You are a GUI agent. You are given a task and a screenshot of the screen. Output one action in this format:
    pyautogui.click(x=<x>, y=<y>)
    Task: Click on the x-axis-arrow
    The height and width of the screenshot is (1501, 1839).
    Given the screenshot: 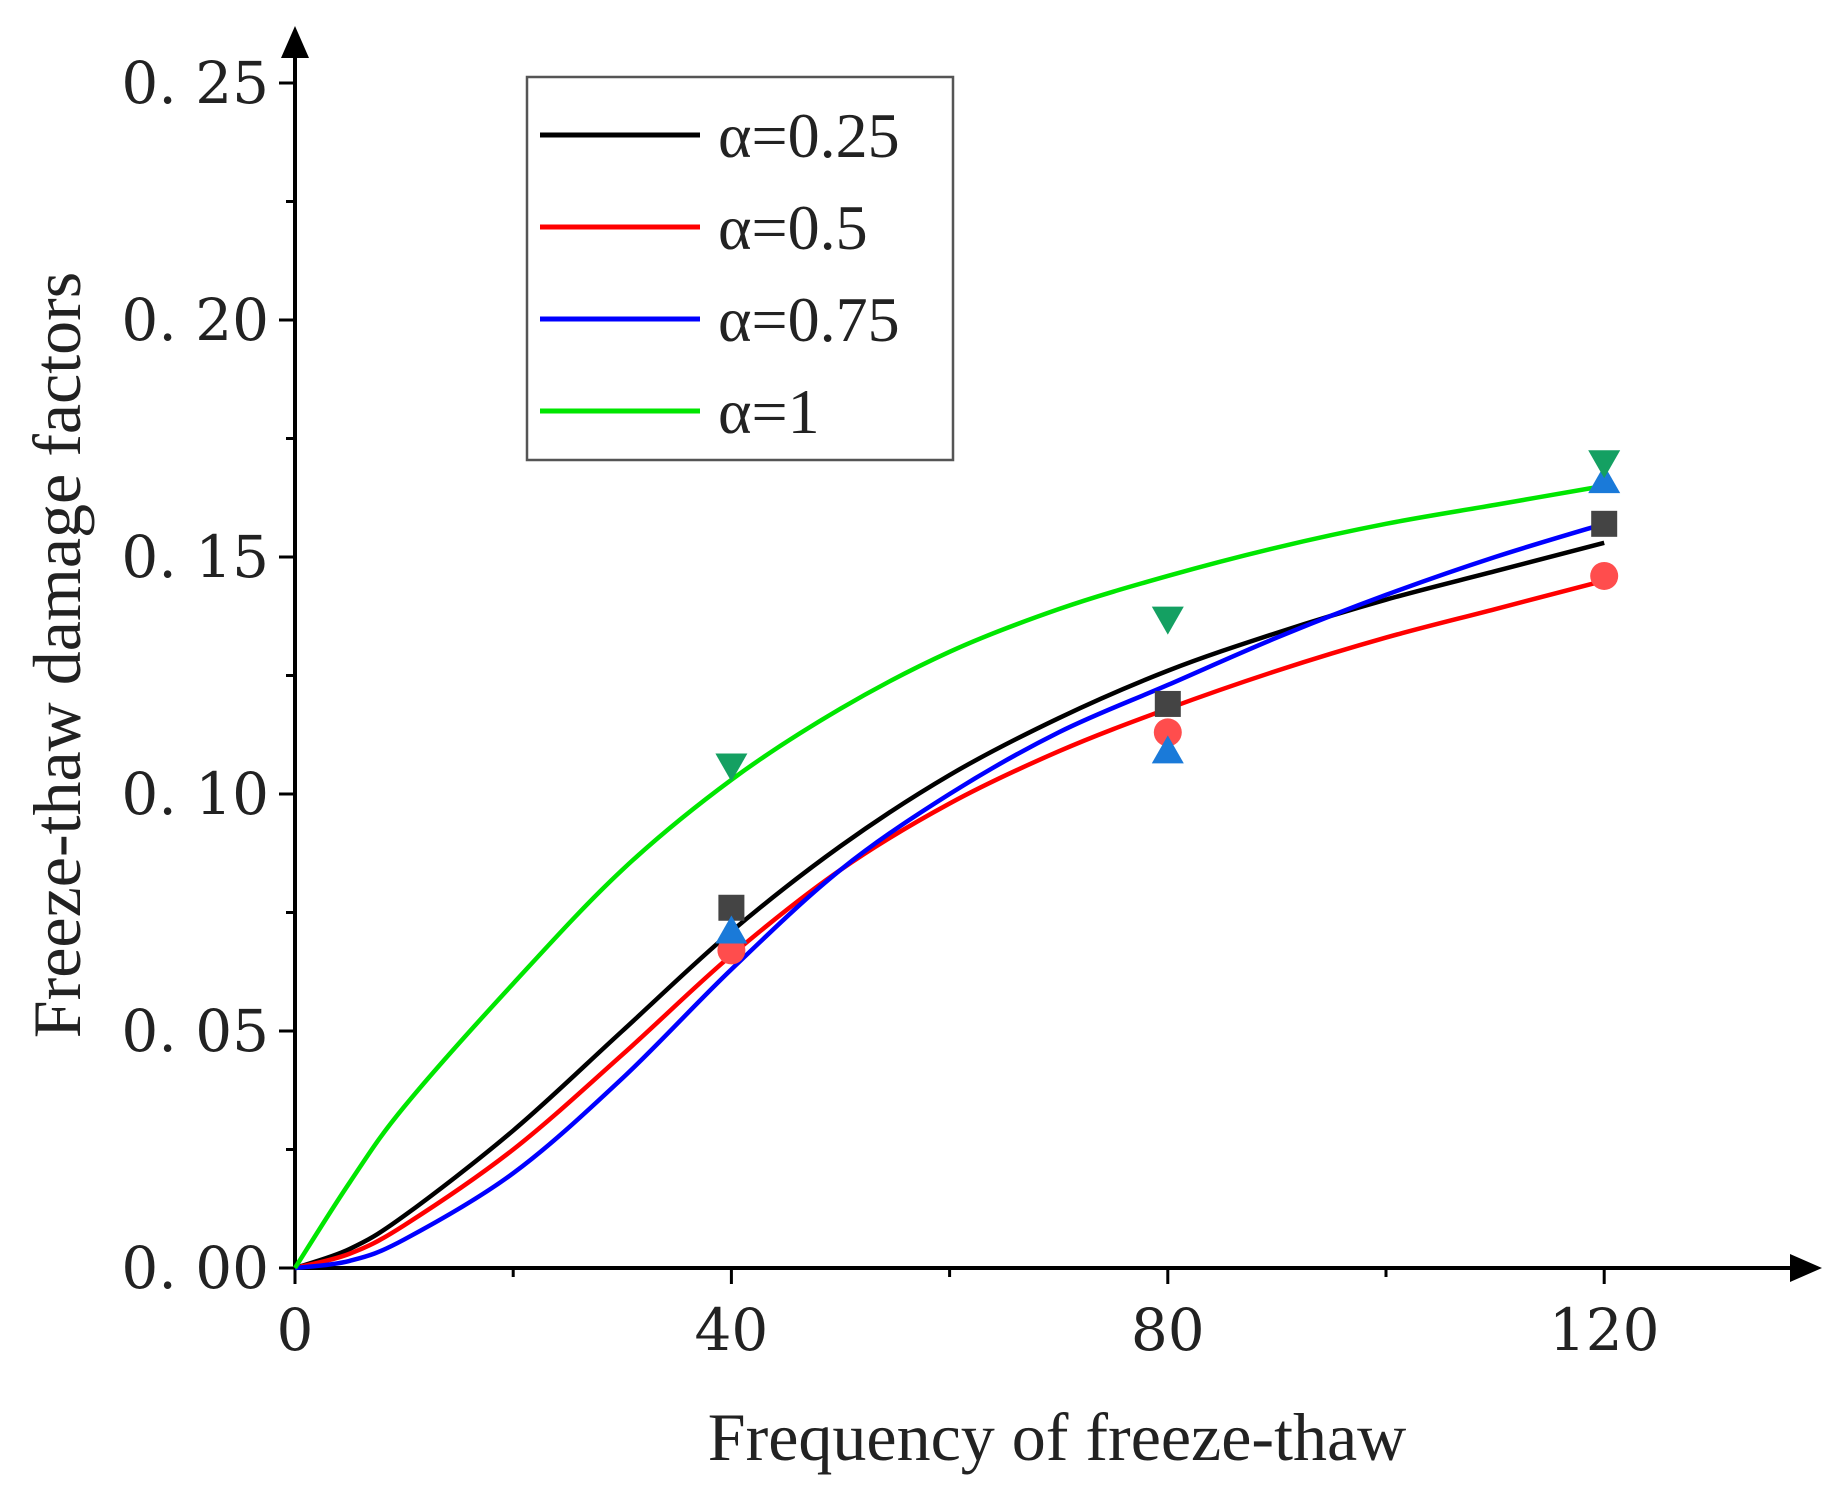 What is the action you would take?
    pyautogui.click(x=1806, y=1268)
    